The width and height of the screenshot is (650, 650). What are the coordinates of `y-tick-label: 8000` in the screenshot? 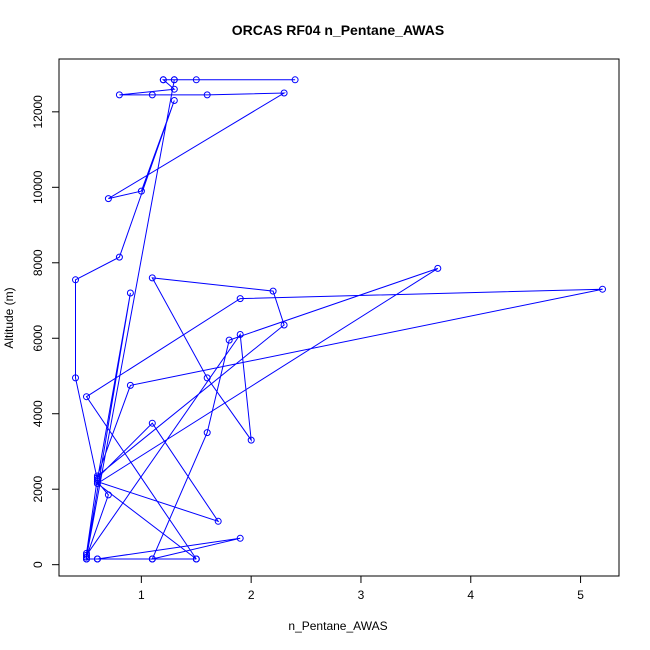 It's located at (38, 262).